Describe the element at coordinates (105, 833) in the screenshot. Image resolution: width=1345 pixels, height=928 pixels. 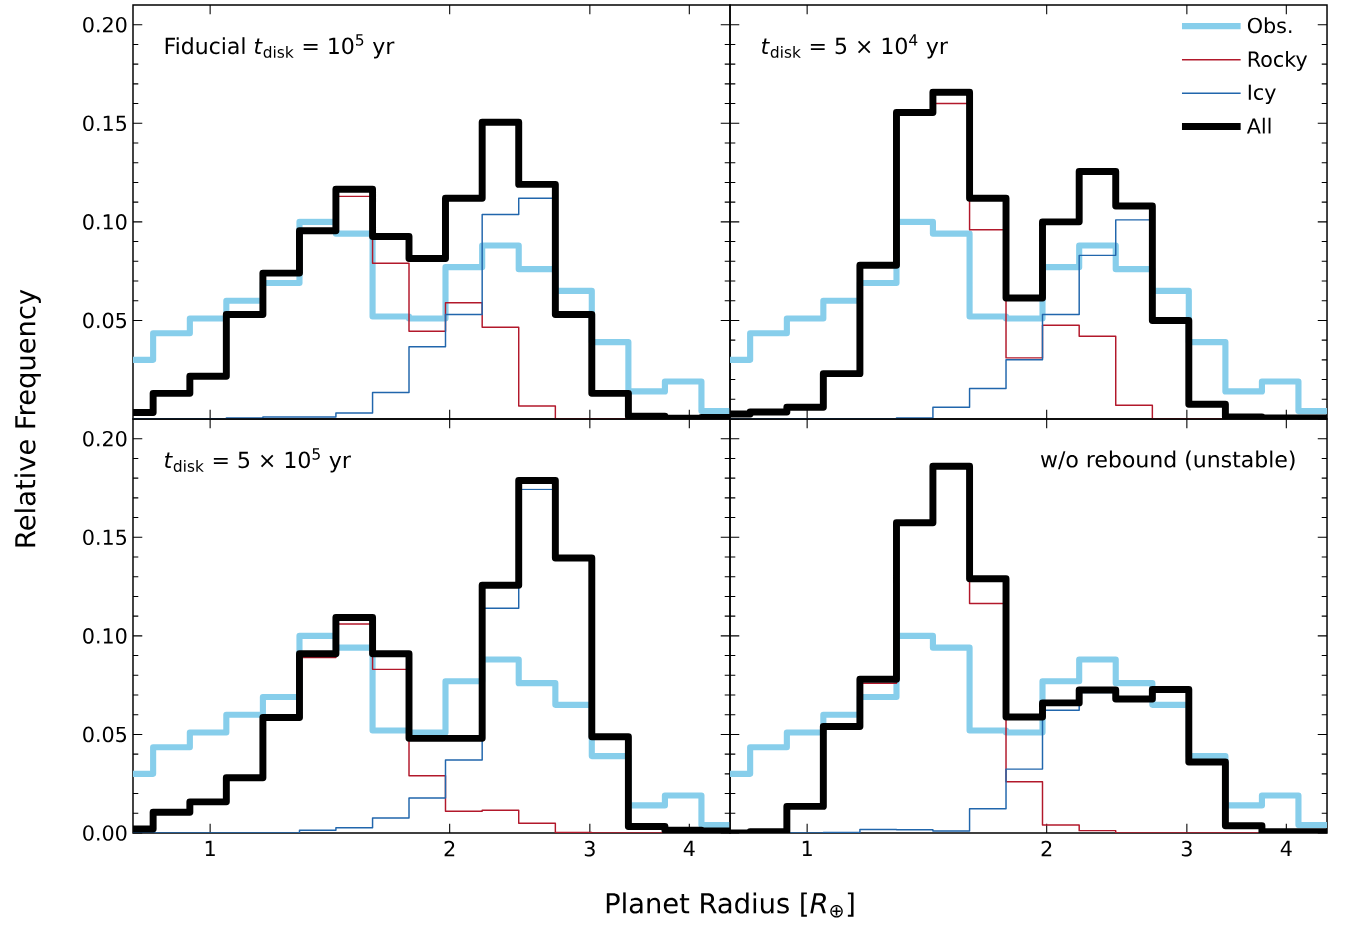
I see `y-tick-label: 0.00` at that location.